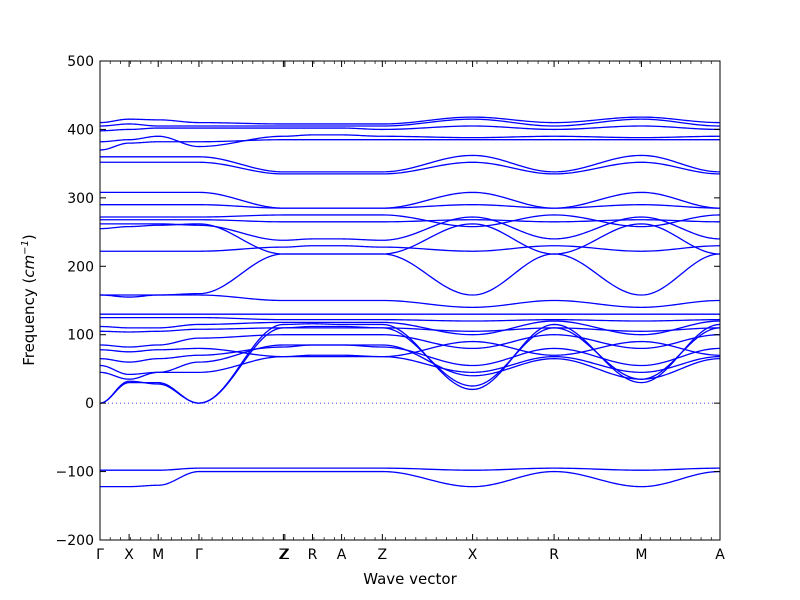 This screenshot has height=600, width=800. Describe the element at coordinates (29, 266) in the screenshot. I see `y-axis-label-unit: cm` at that location.